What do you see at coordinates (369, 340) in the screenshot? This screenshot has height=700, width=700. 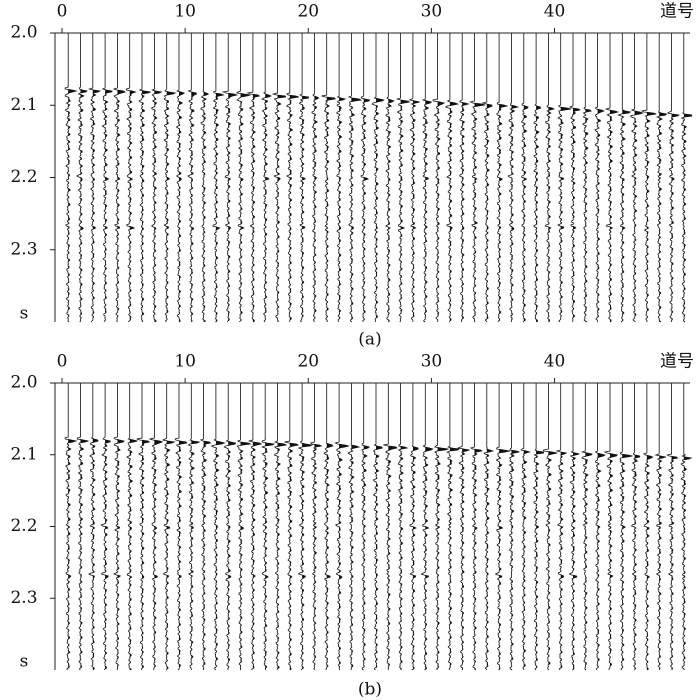 I see `caption: (a)` at bounding box center [369, 340].